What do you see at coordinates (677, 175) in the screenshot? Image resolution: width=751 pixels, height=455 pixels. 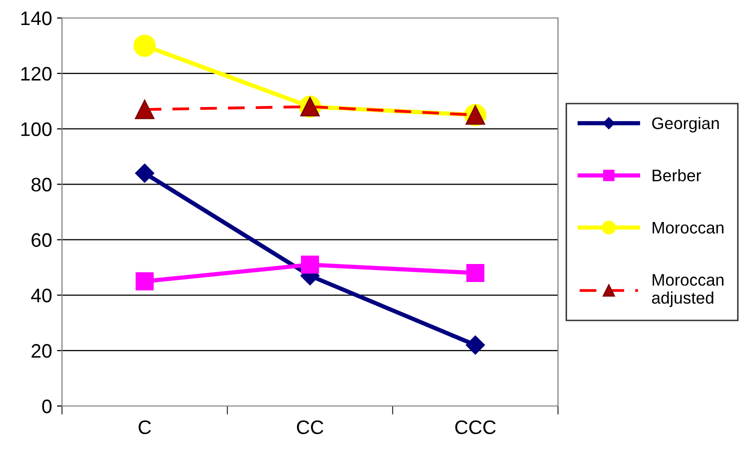 I see `legend-label: Berber` at bounding box center [677, 175].